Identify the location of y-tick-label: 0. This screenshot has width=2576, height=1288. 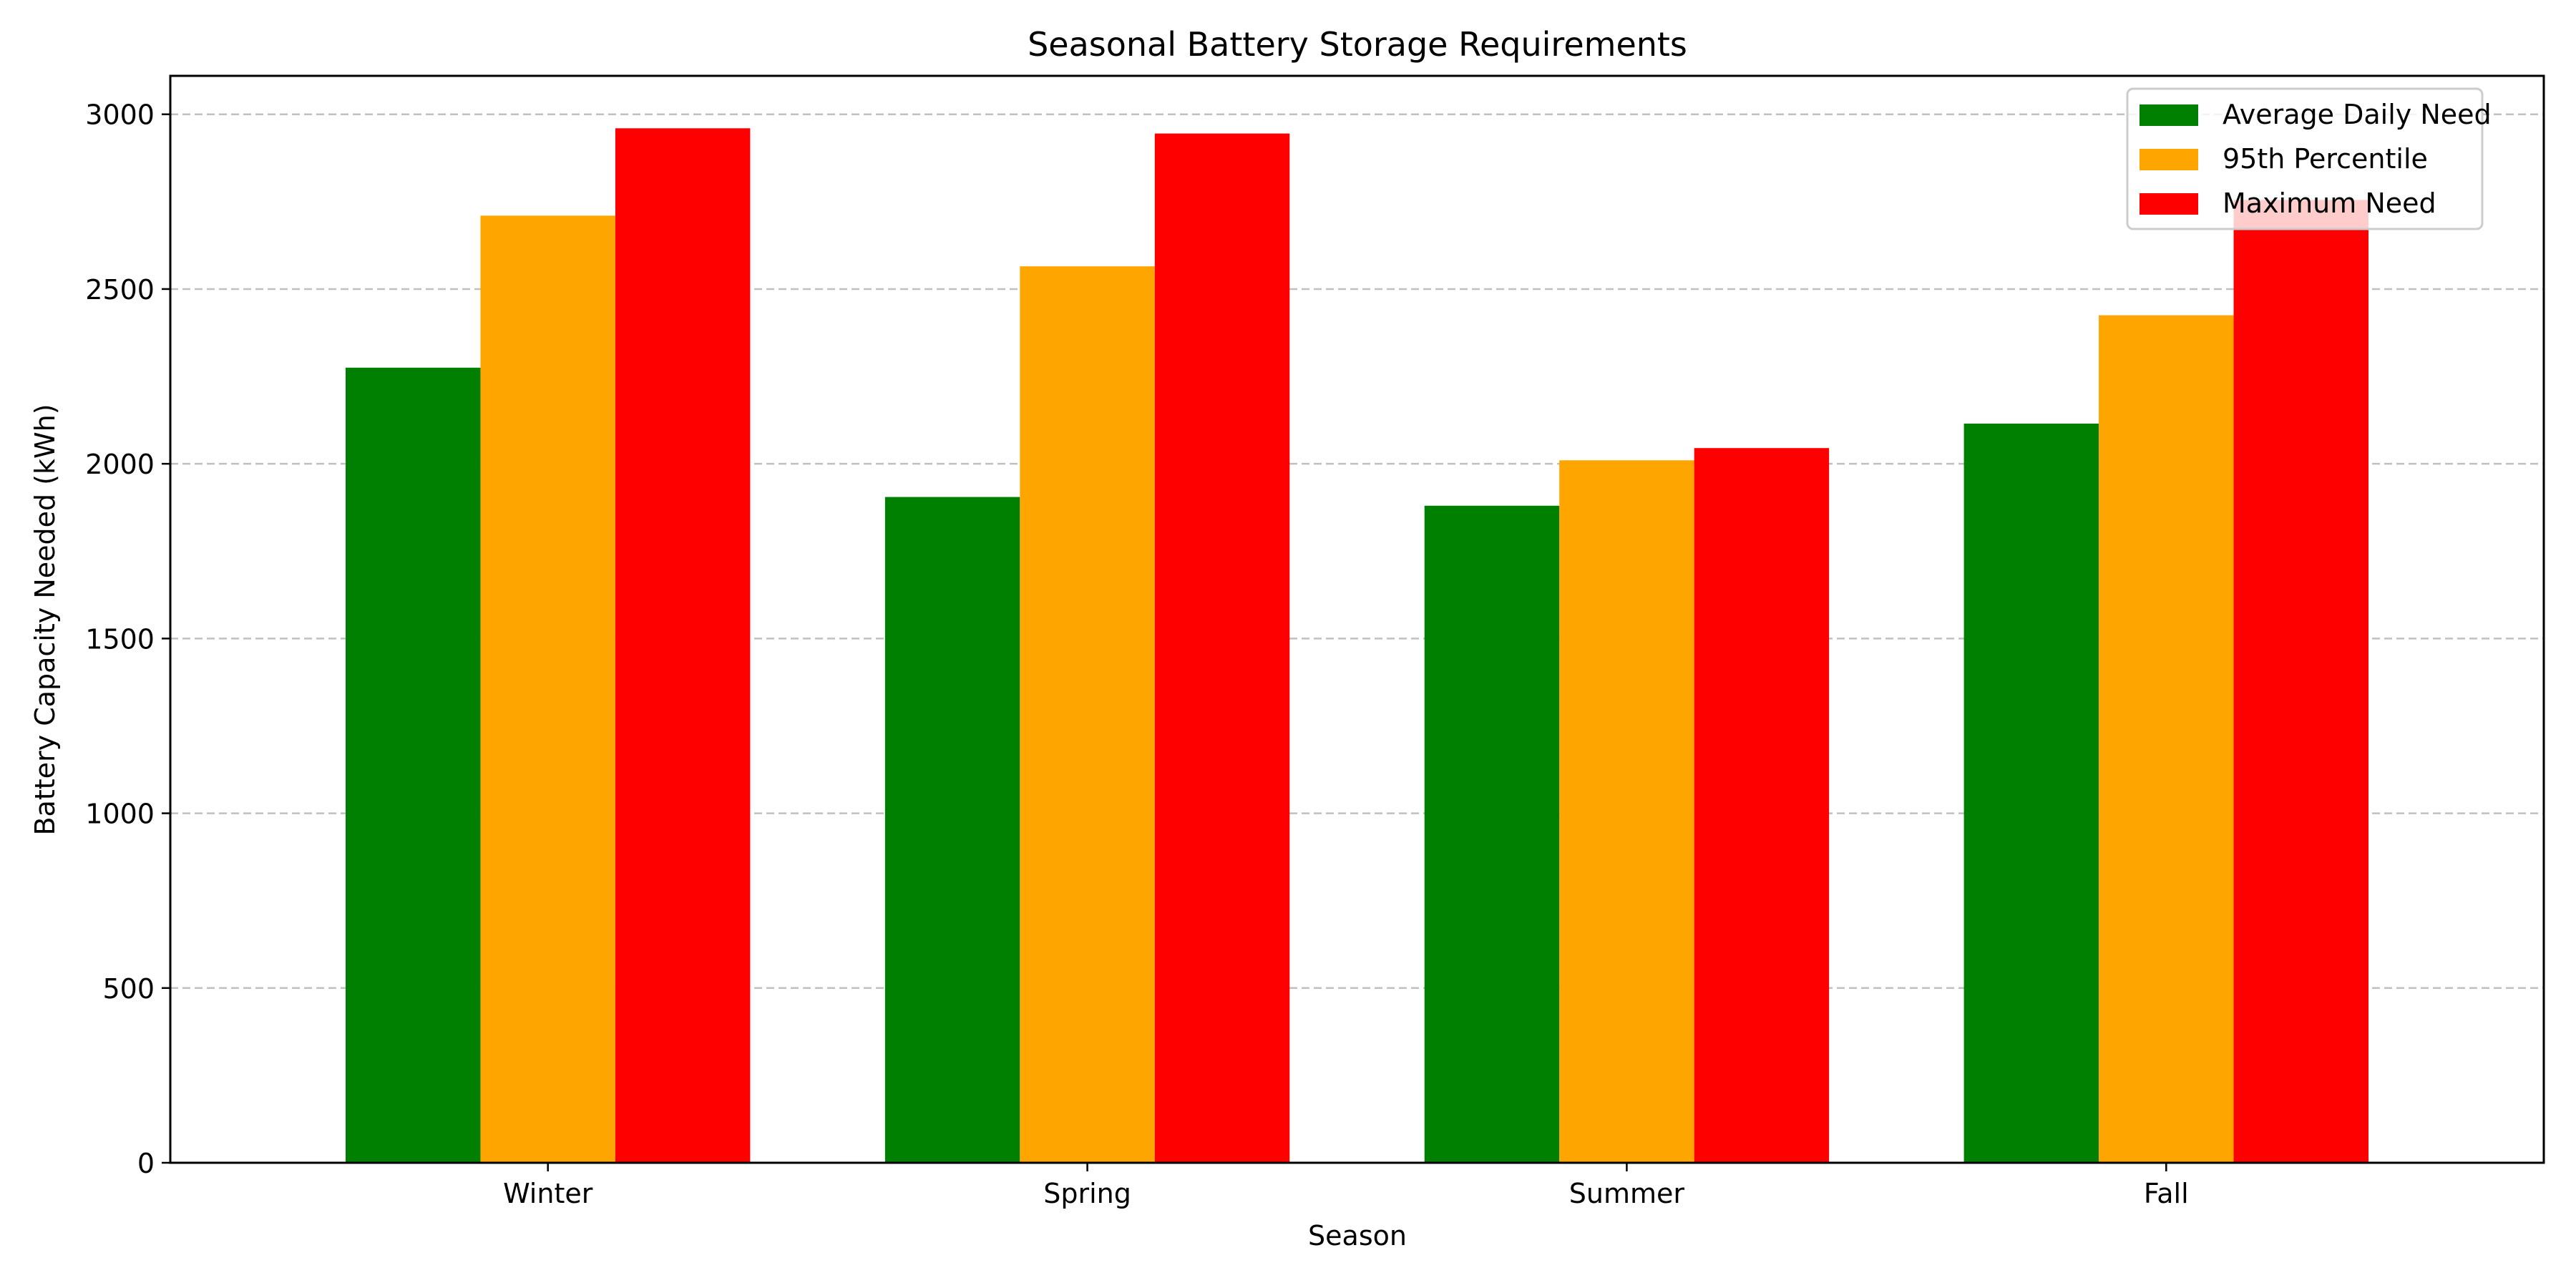
(146, 1163).